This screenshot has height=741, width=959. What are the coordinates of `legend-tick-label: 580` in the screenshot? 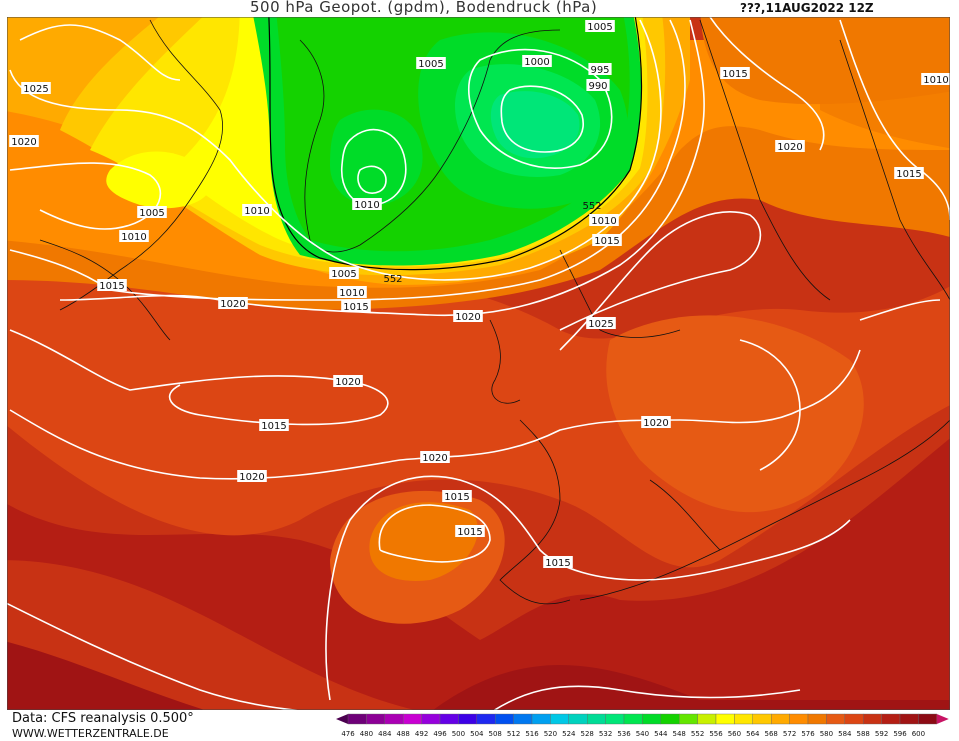 It's located at (826, 734).